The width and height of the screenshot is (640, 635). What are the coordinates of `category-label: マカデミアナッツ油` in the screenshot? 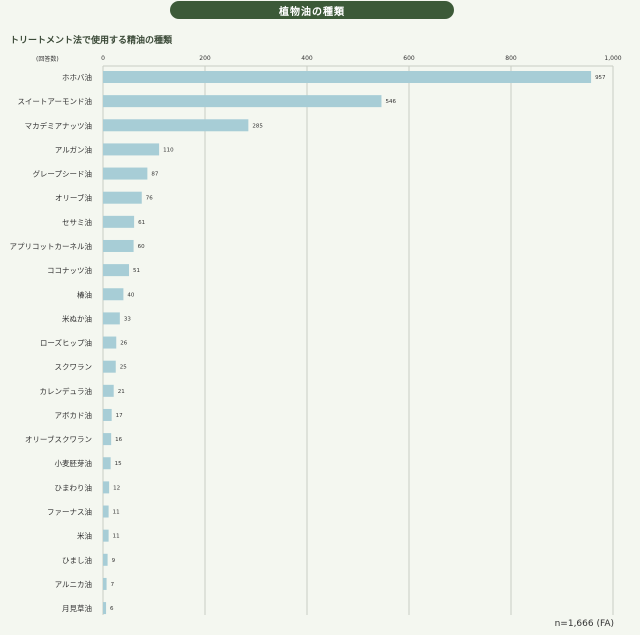 It's located at (58, 125).